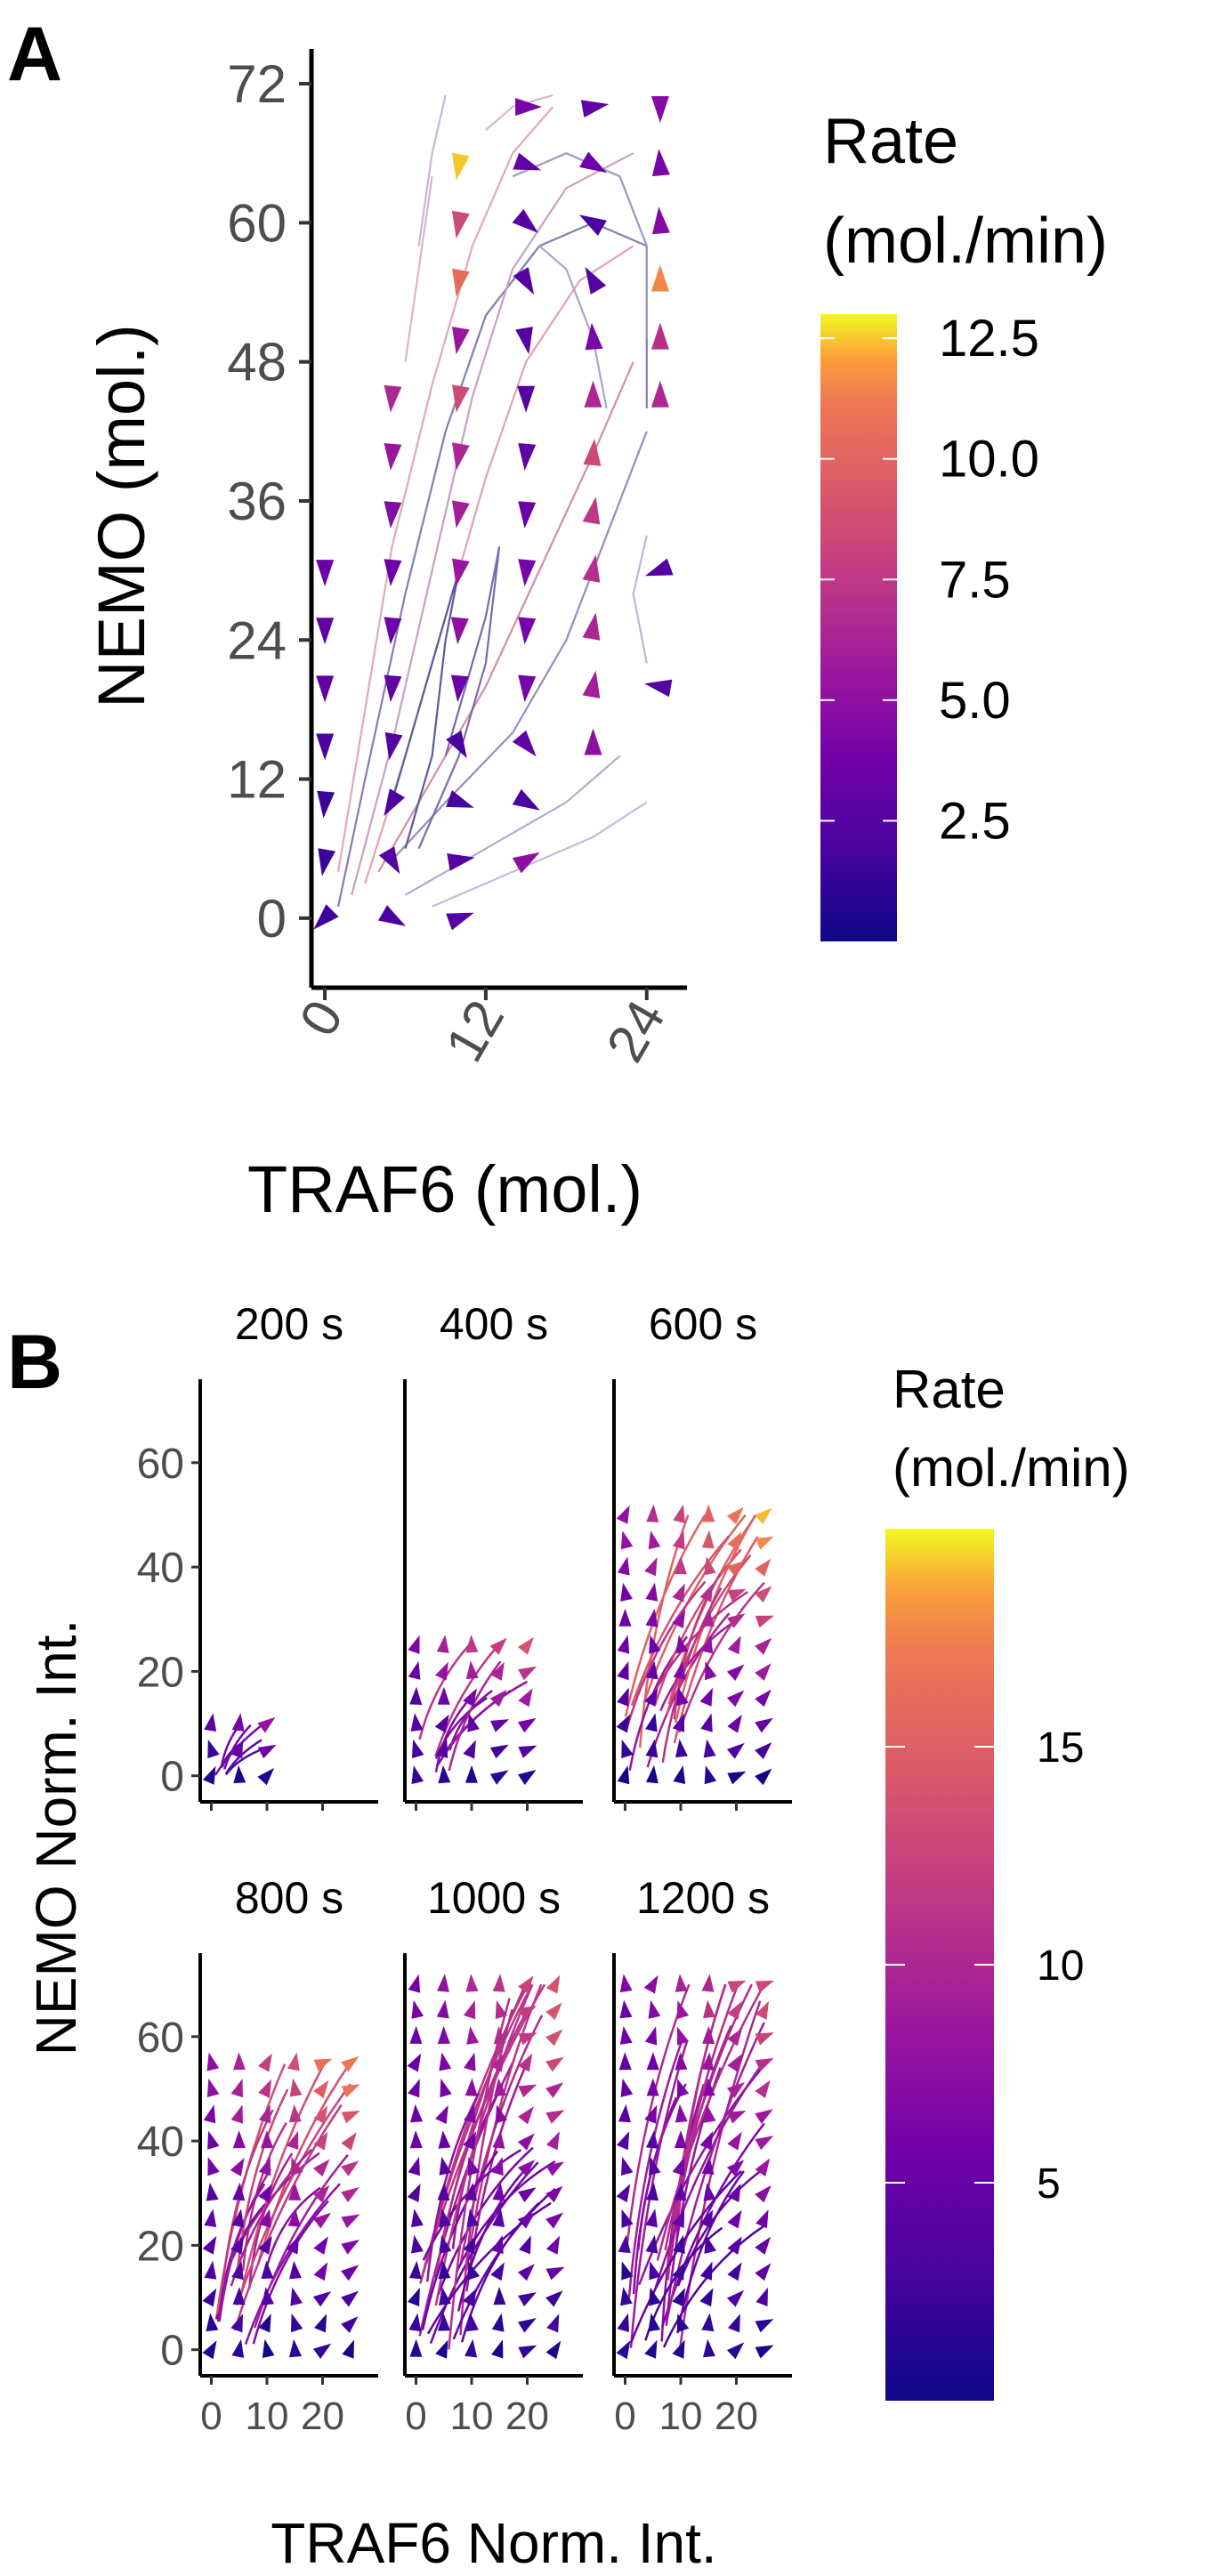 The image size is (1220, 2576). What do you see at coordinates (268, 2416) in the screenshot?
I see `panel-b-x-tick-label: 10` at bounding box center [268, 2416].